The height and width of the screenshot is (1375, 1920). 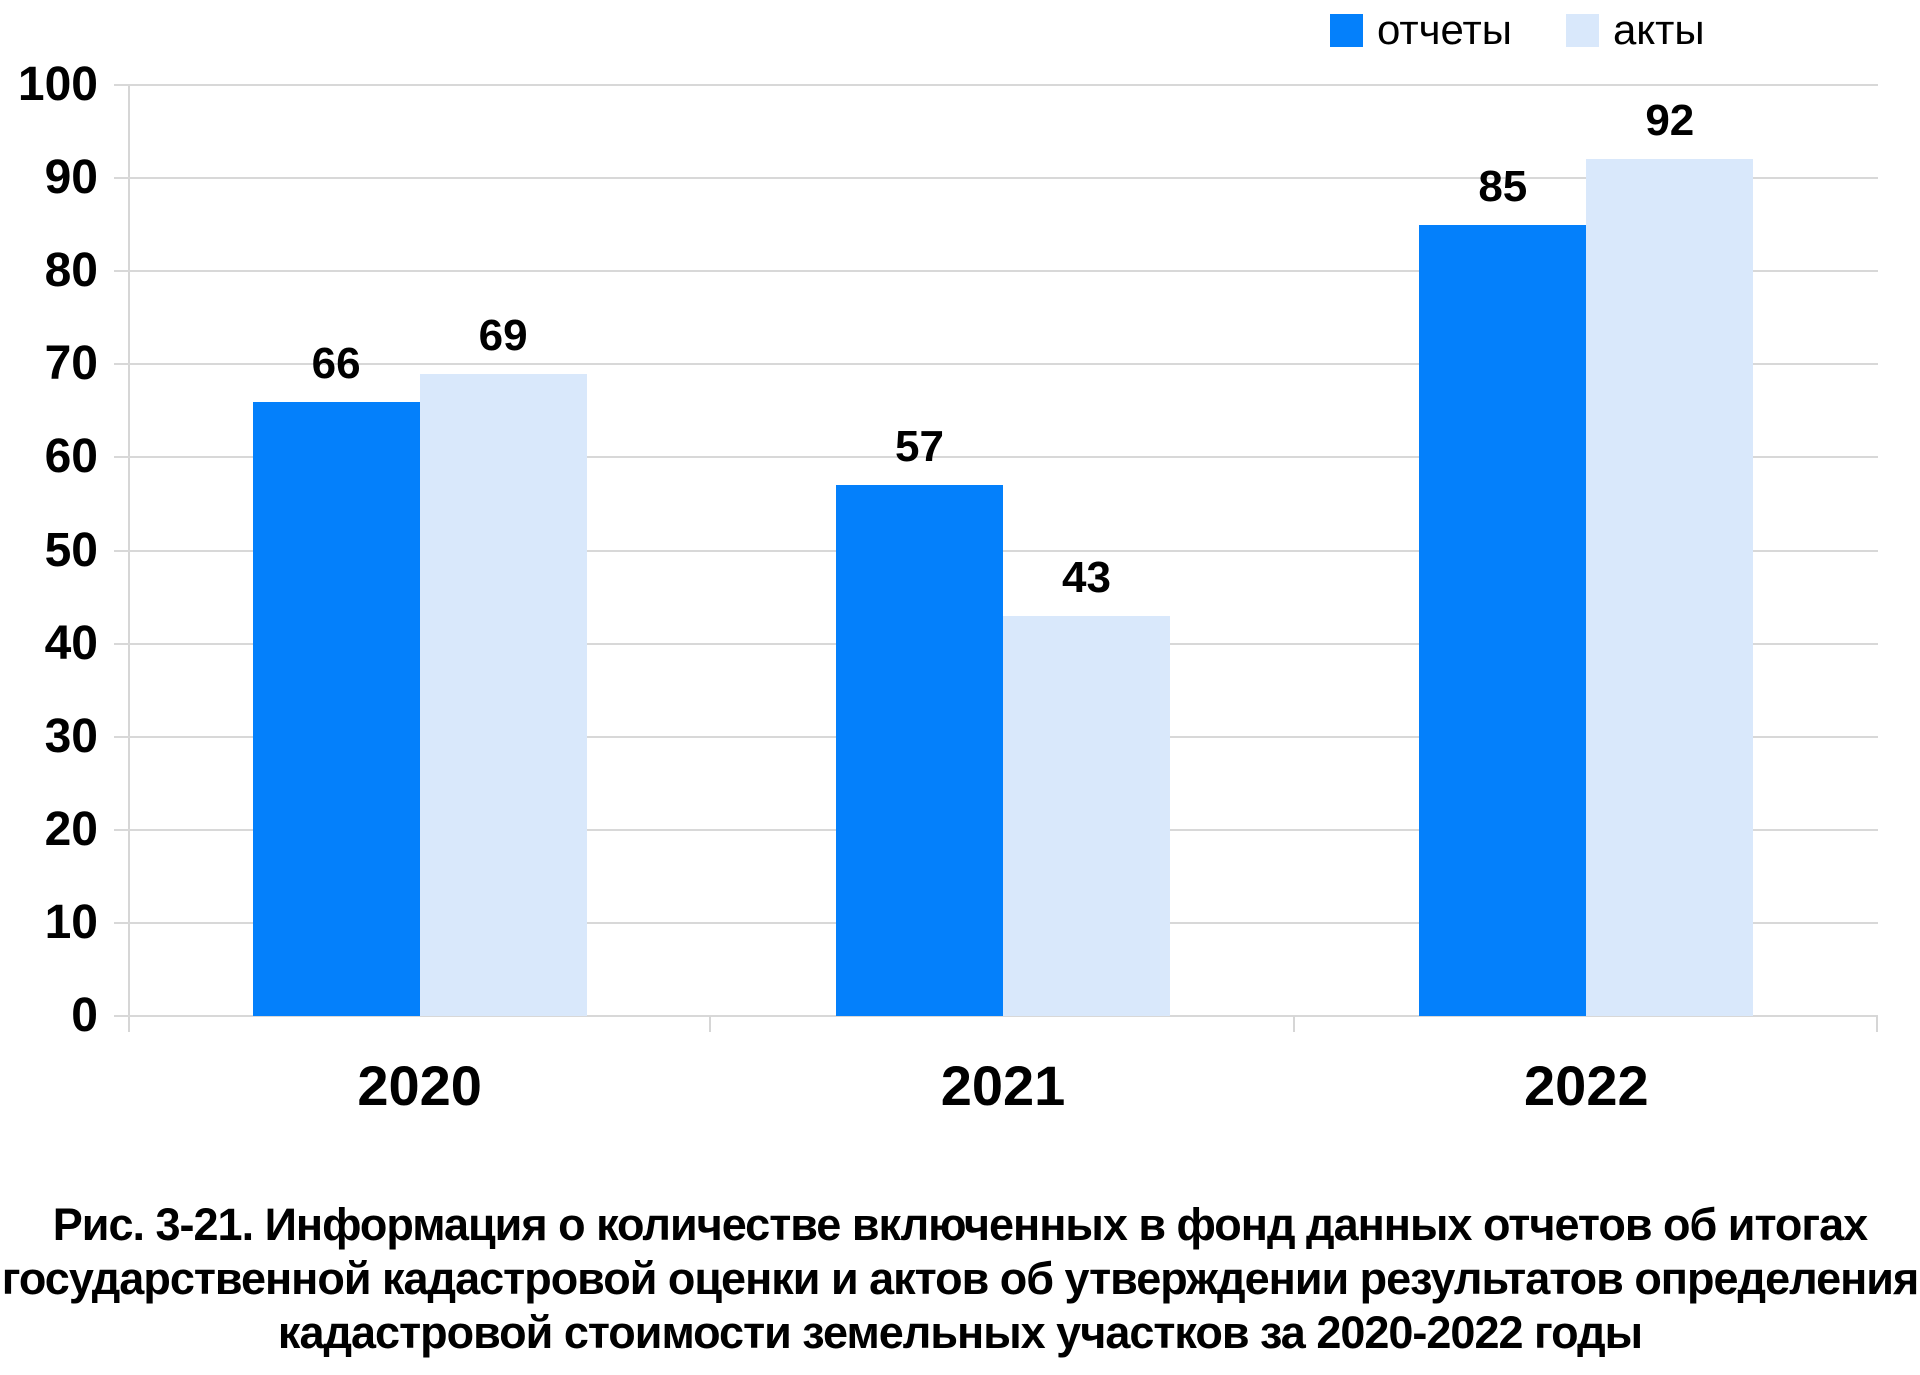 I want to click on y-tick-label-100: 100, so click(x=57, y=84).